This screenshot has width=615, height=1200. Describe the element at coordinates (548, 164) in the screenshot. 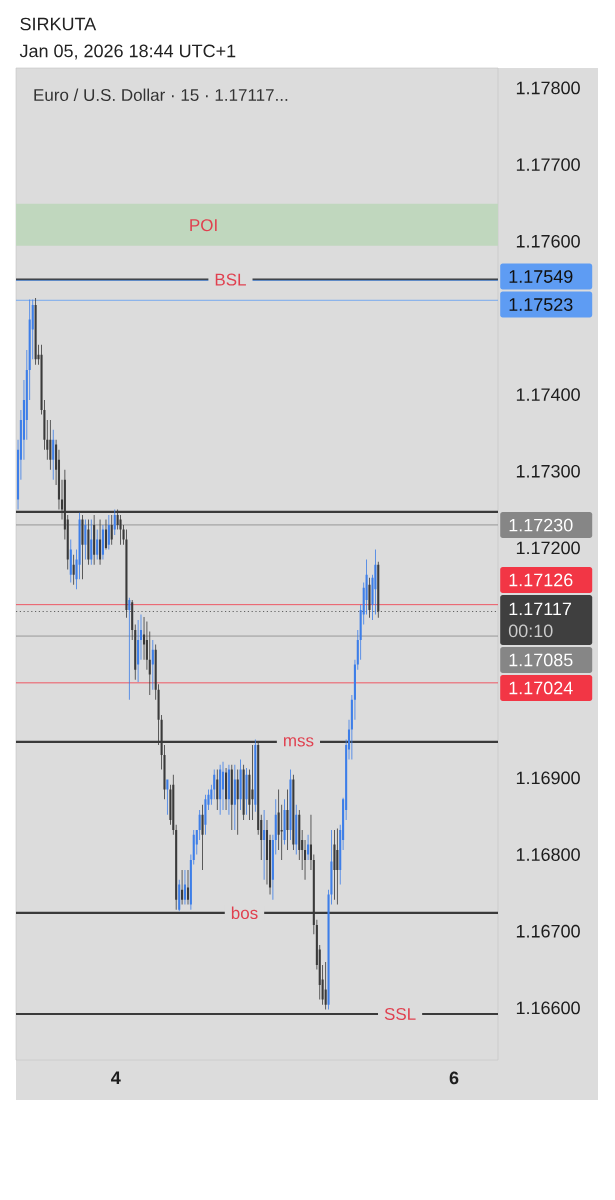

I see `y-tick-label: 1.17700` at that location.